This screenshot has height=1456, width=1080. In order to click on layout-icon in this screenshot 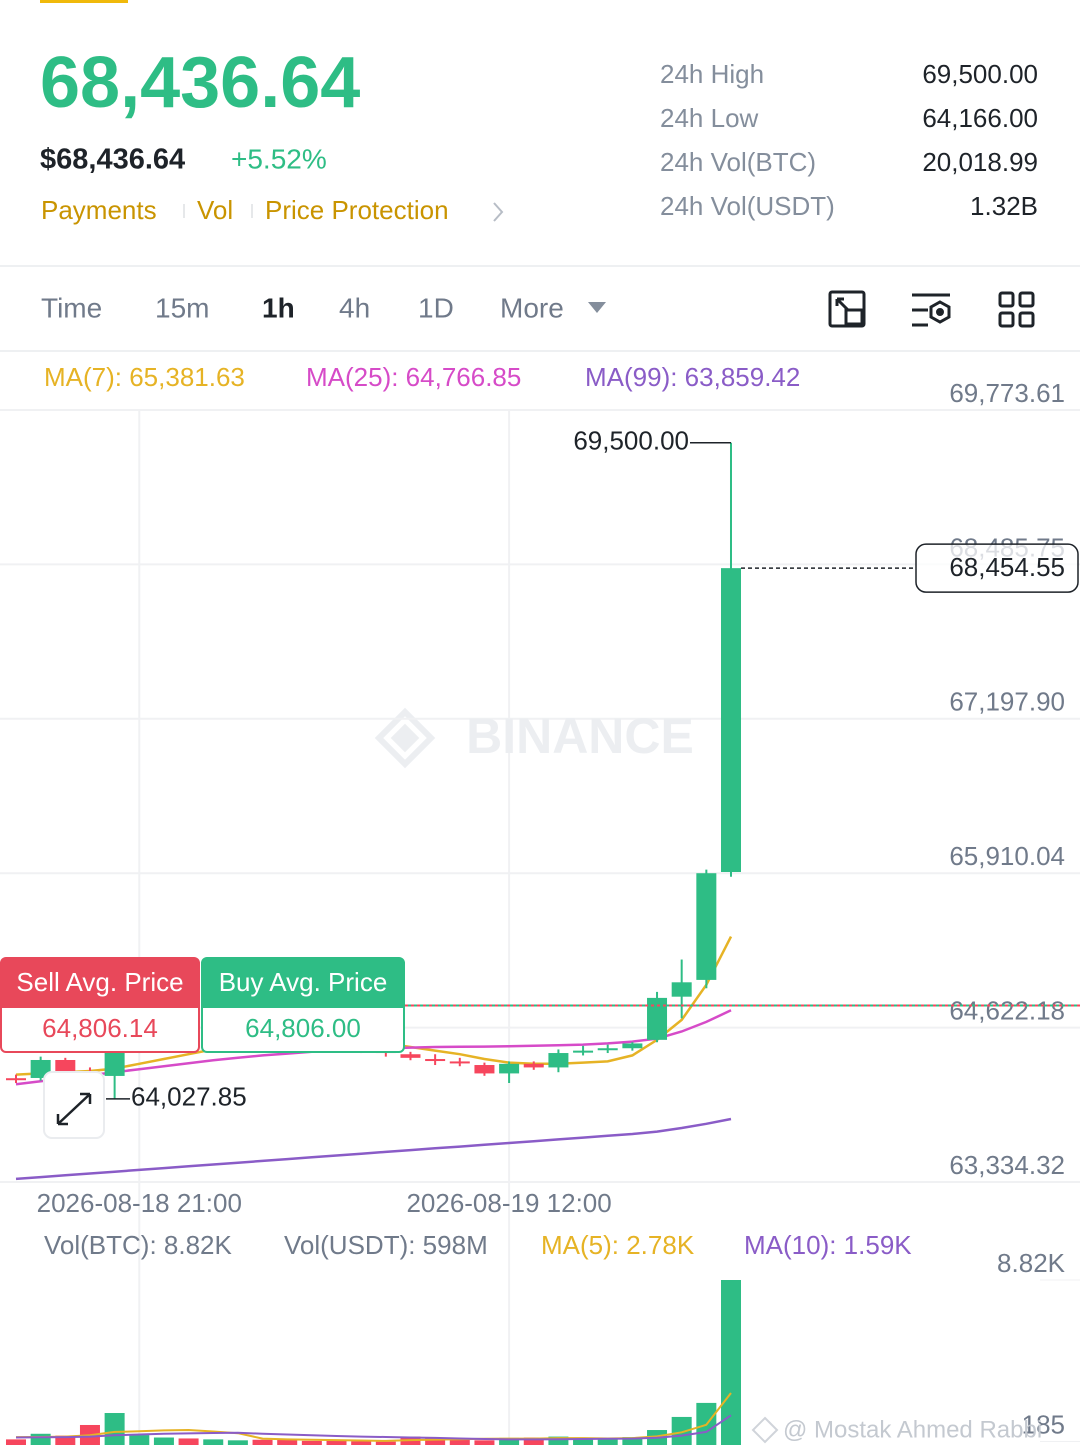, I will do `click(1016, 309)`.